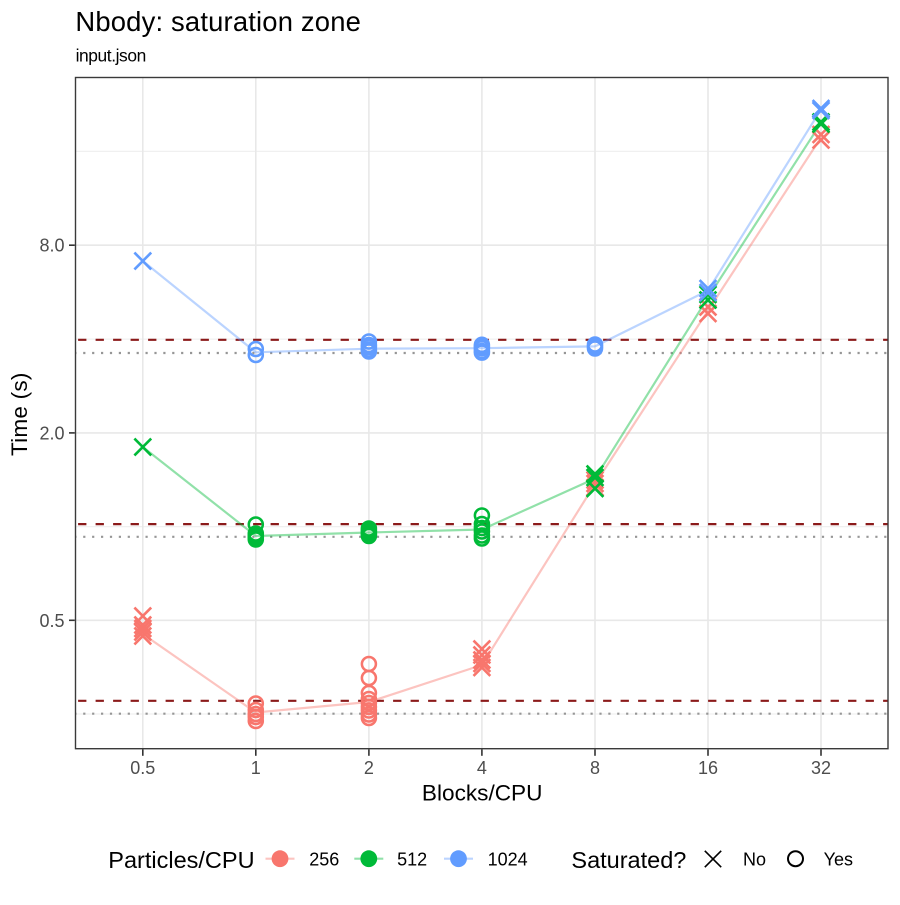 The width and height of the screenshot is (900, 905). What do you see at coordinates (595, 768) in the screenshot?
I see `svg-text: 8` at bounding box center [595, 768].